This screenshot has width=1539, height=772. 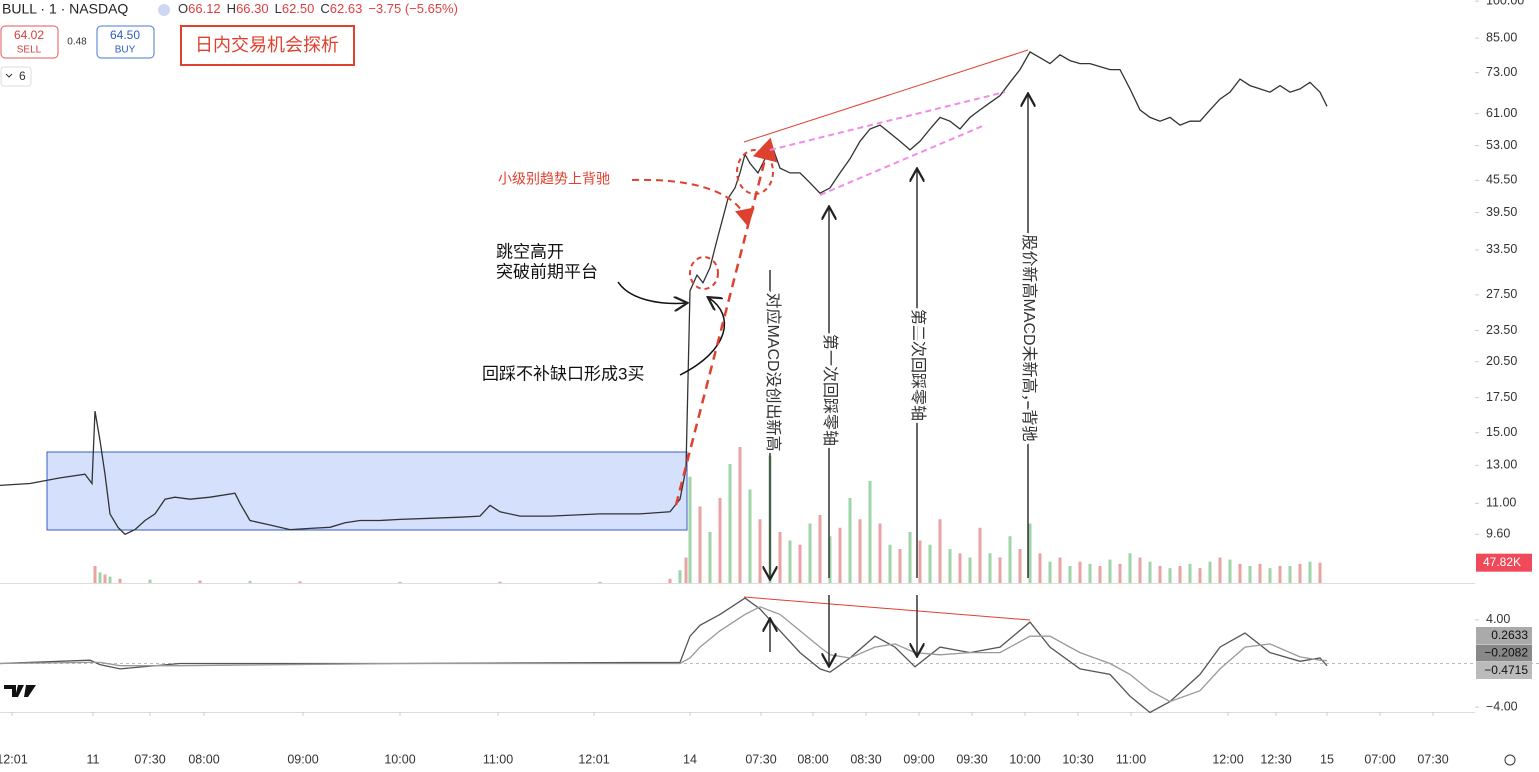 What do you see at coordinates (704, 273) in the screenshot?
I see `highlight-circle` at bounding box center [704, 273].